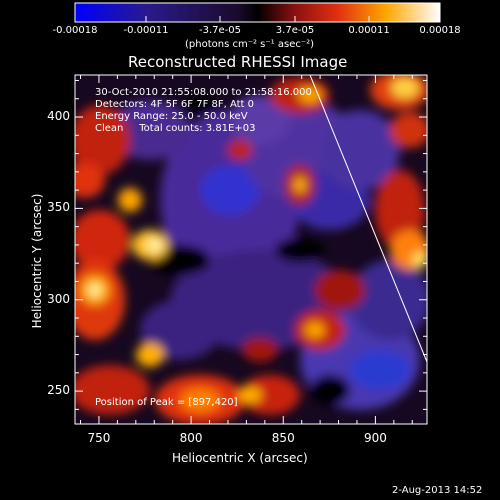 This screenshot has width=500, height=500. I want to click on x-tick-label: 900, so click(375, 438).